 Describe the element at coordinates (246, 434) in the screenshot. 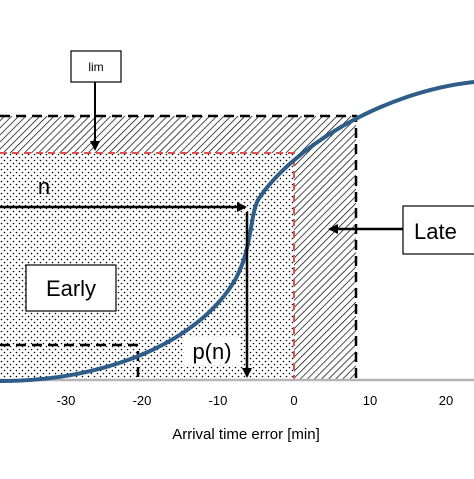

I see `x-axis-title: Arrival time error [min]` at that location.